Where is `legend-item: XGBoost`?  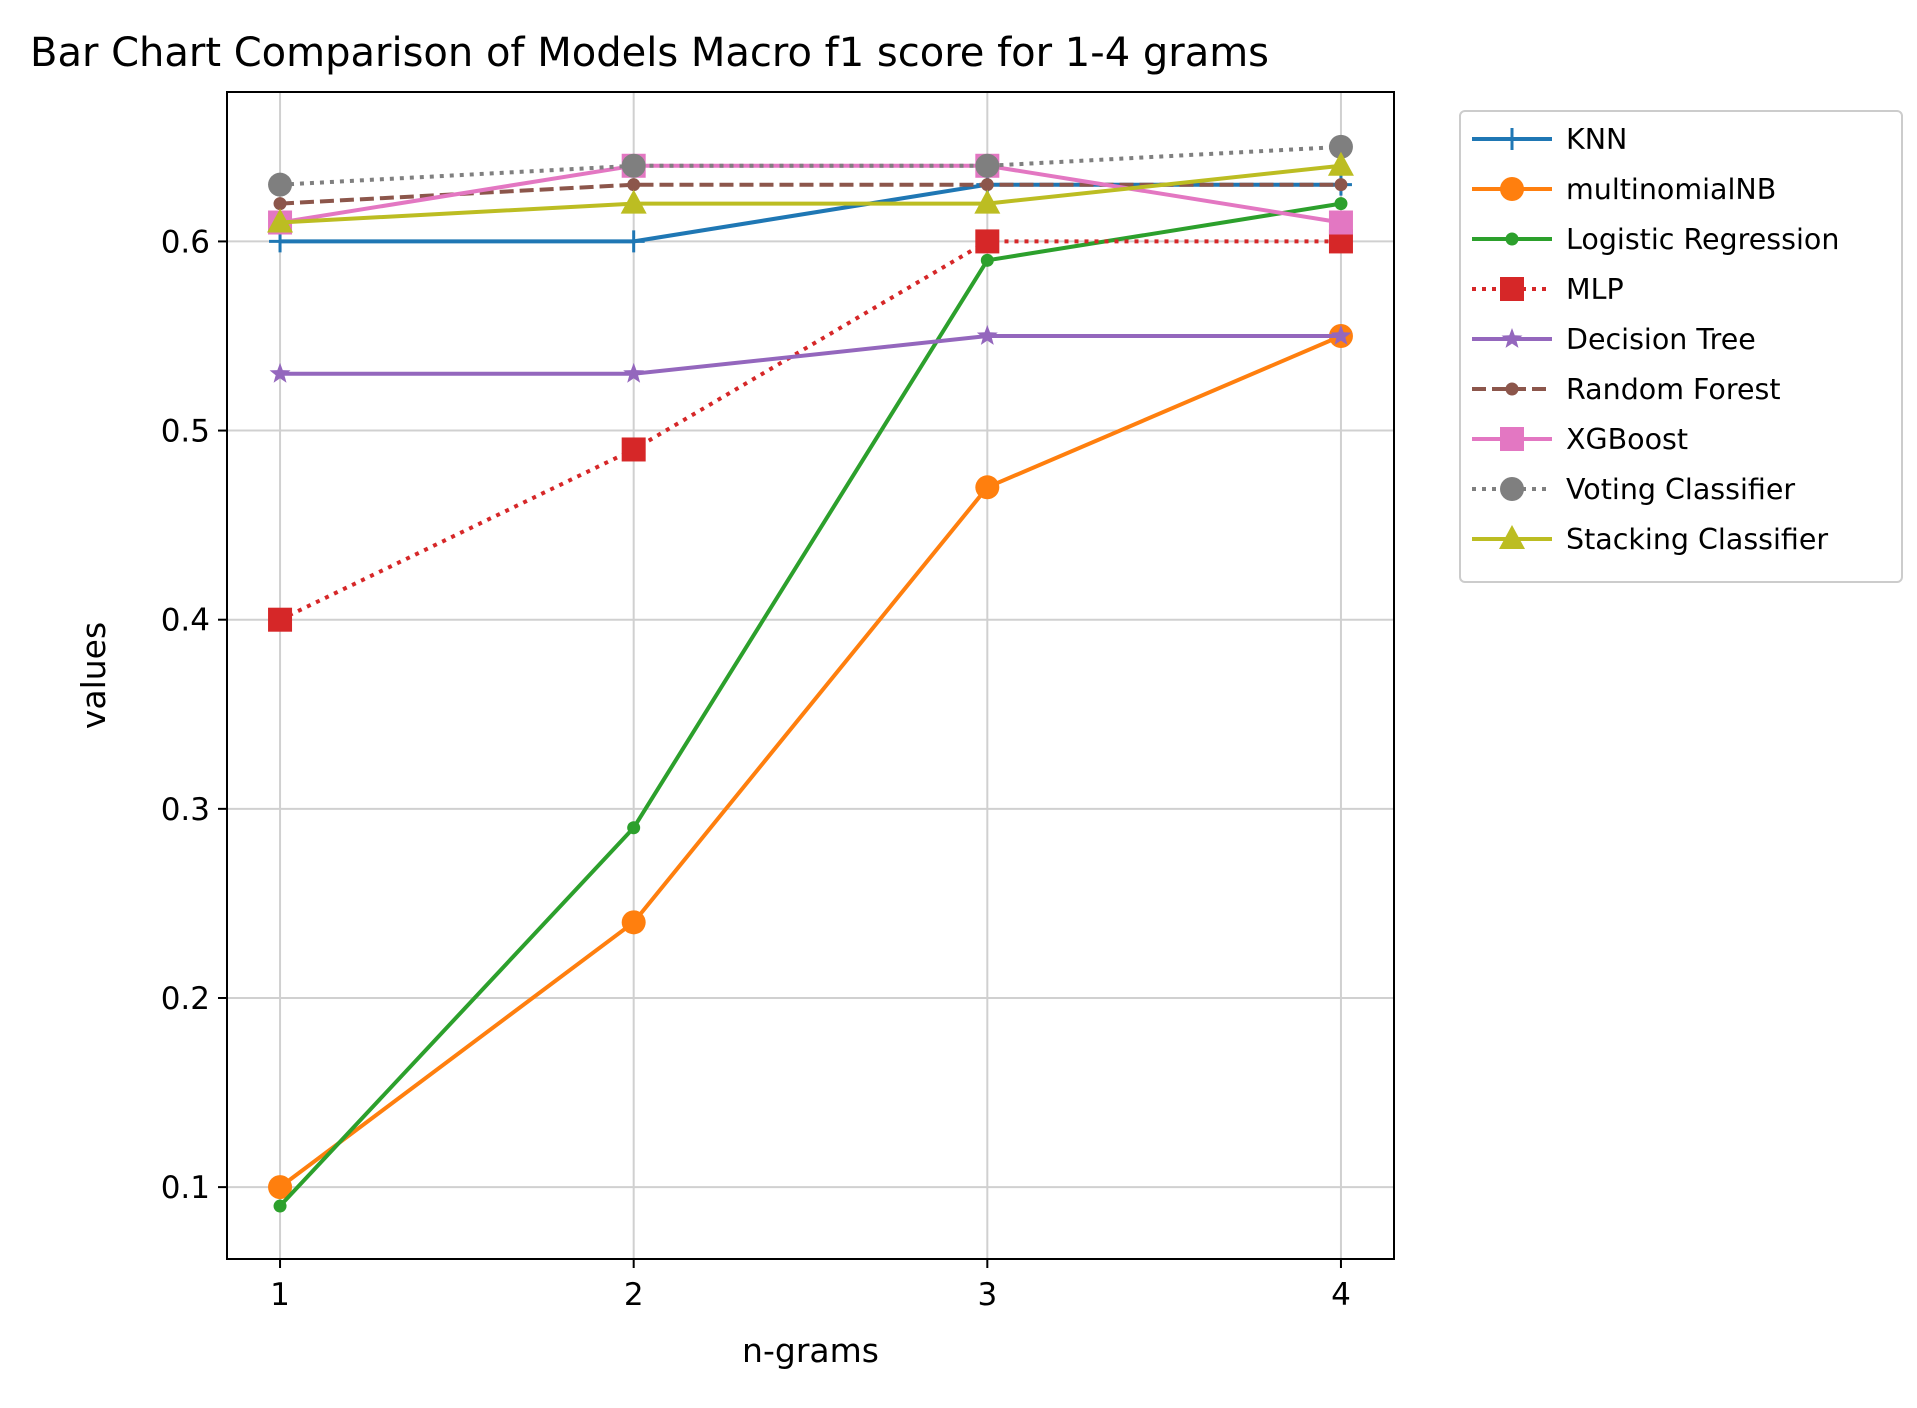
legend-item: XGBoost is located at coordinates (1580, 439).